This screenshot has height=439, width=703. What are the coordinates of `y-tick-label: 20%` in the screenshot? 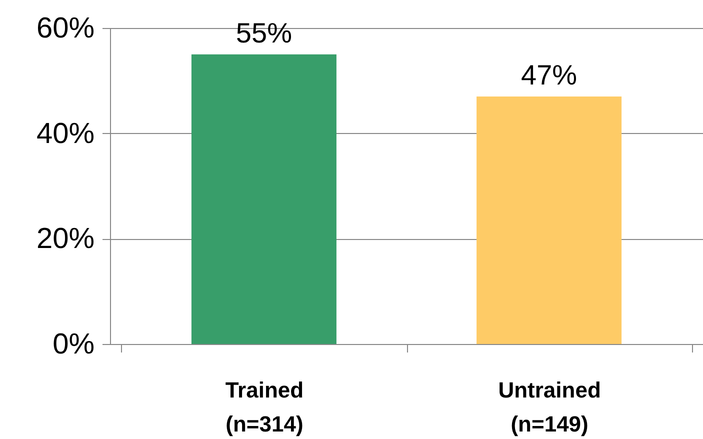 It's located at (65, 239).